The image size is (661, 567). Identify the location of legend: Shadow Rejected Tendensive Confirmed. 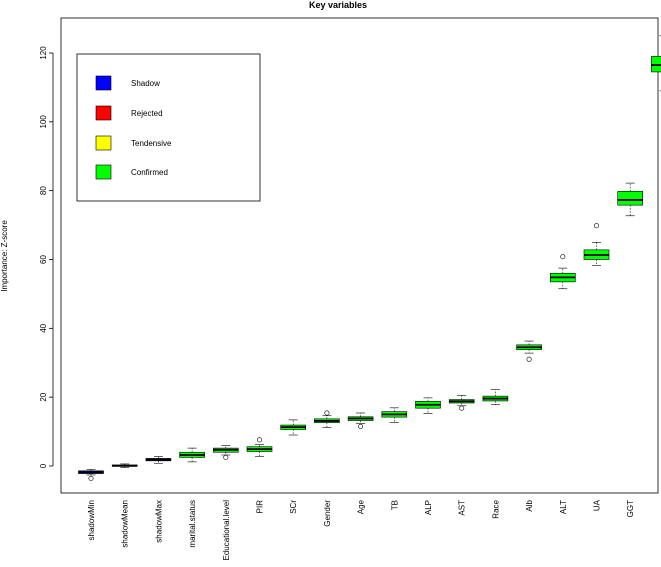
(168, 127).